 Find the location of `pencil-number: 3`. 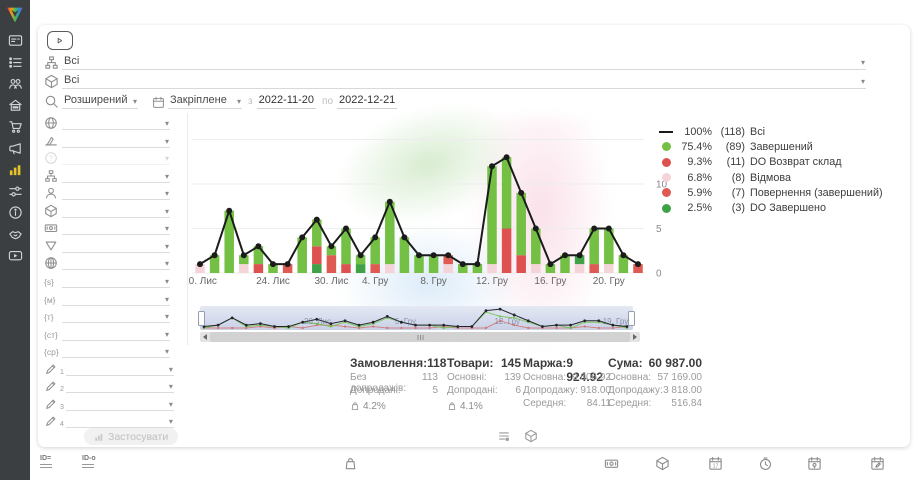

pencil-number: 3 is located at coordinates (62, 407).